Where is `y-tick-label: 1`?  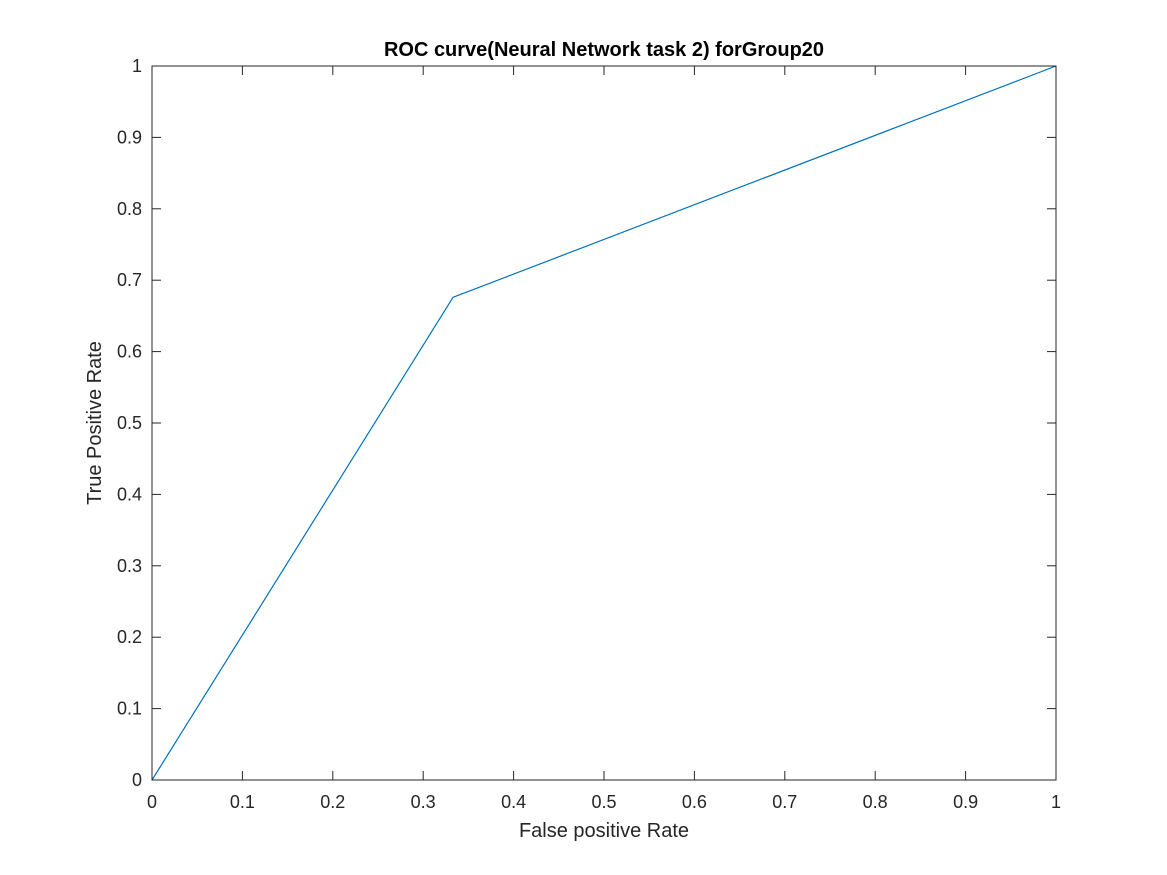
y-tick-label: 1 is located at coordinates (137, 66).